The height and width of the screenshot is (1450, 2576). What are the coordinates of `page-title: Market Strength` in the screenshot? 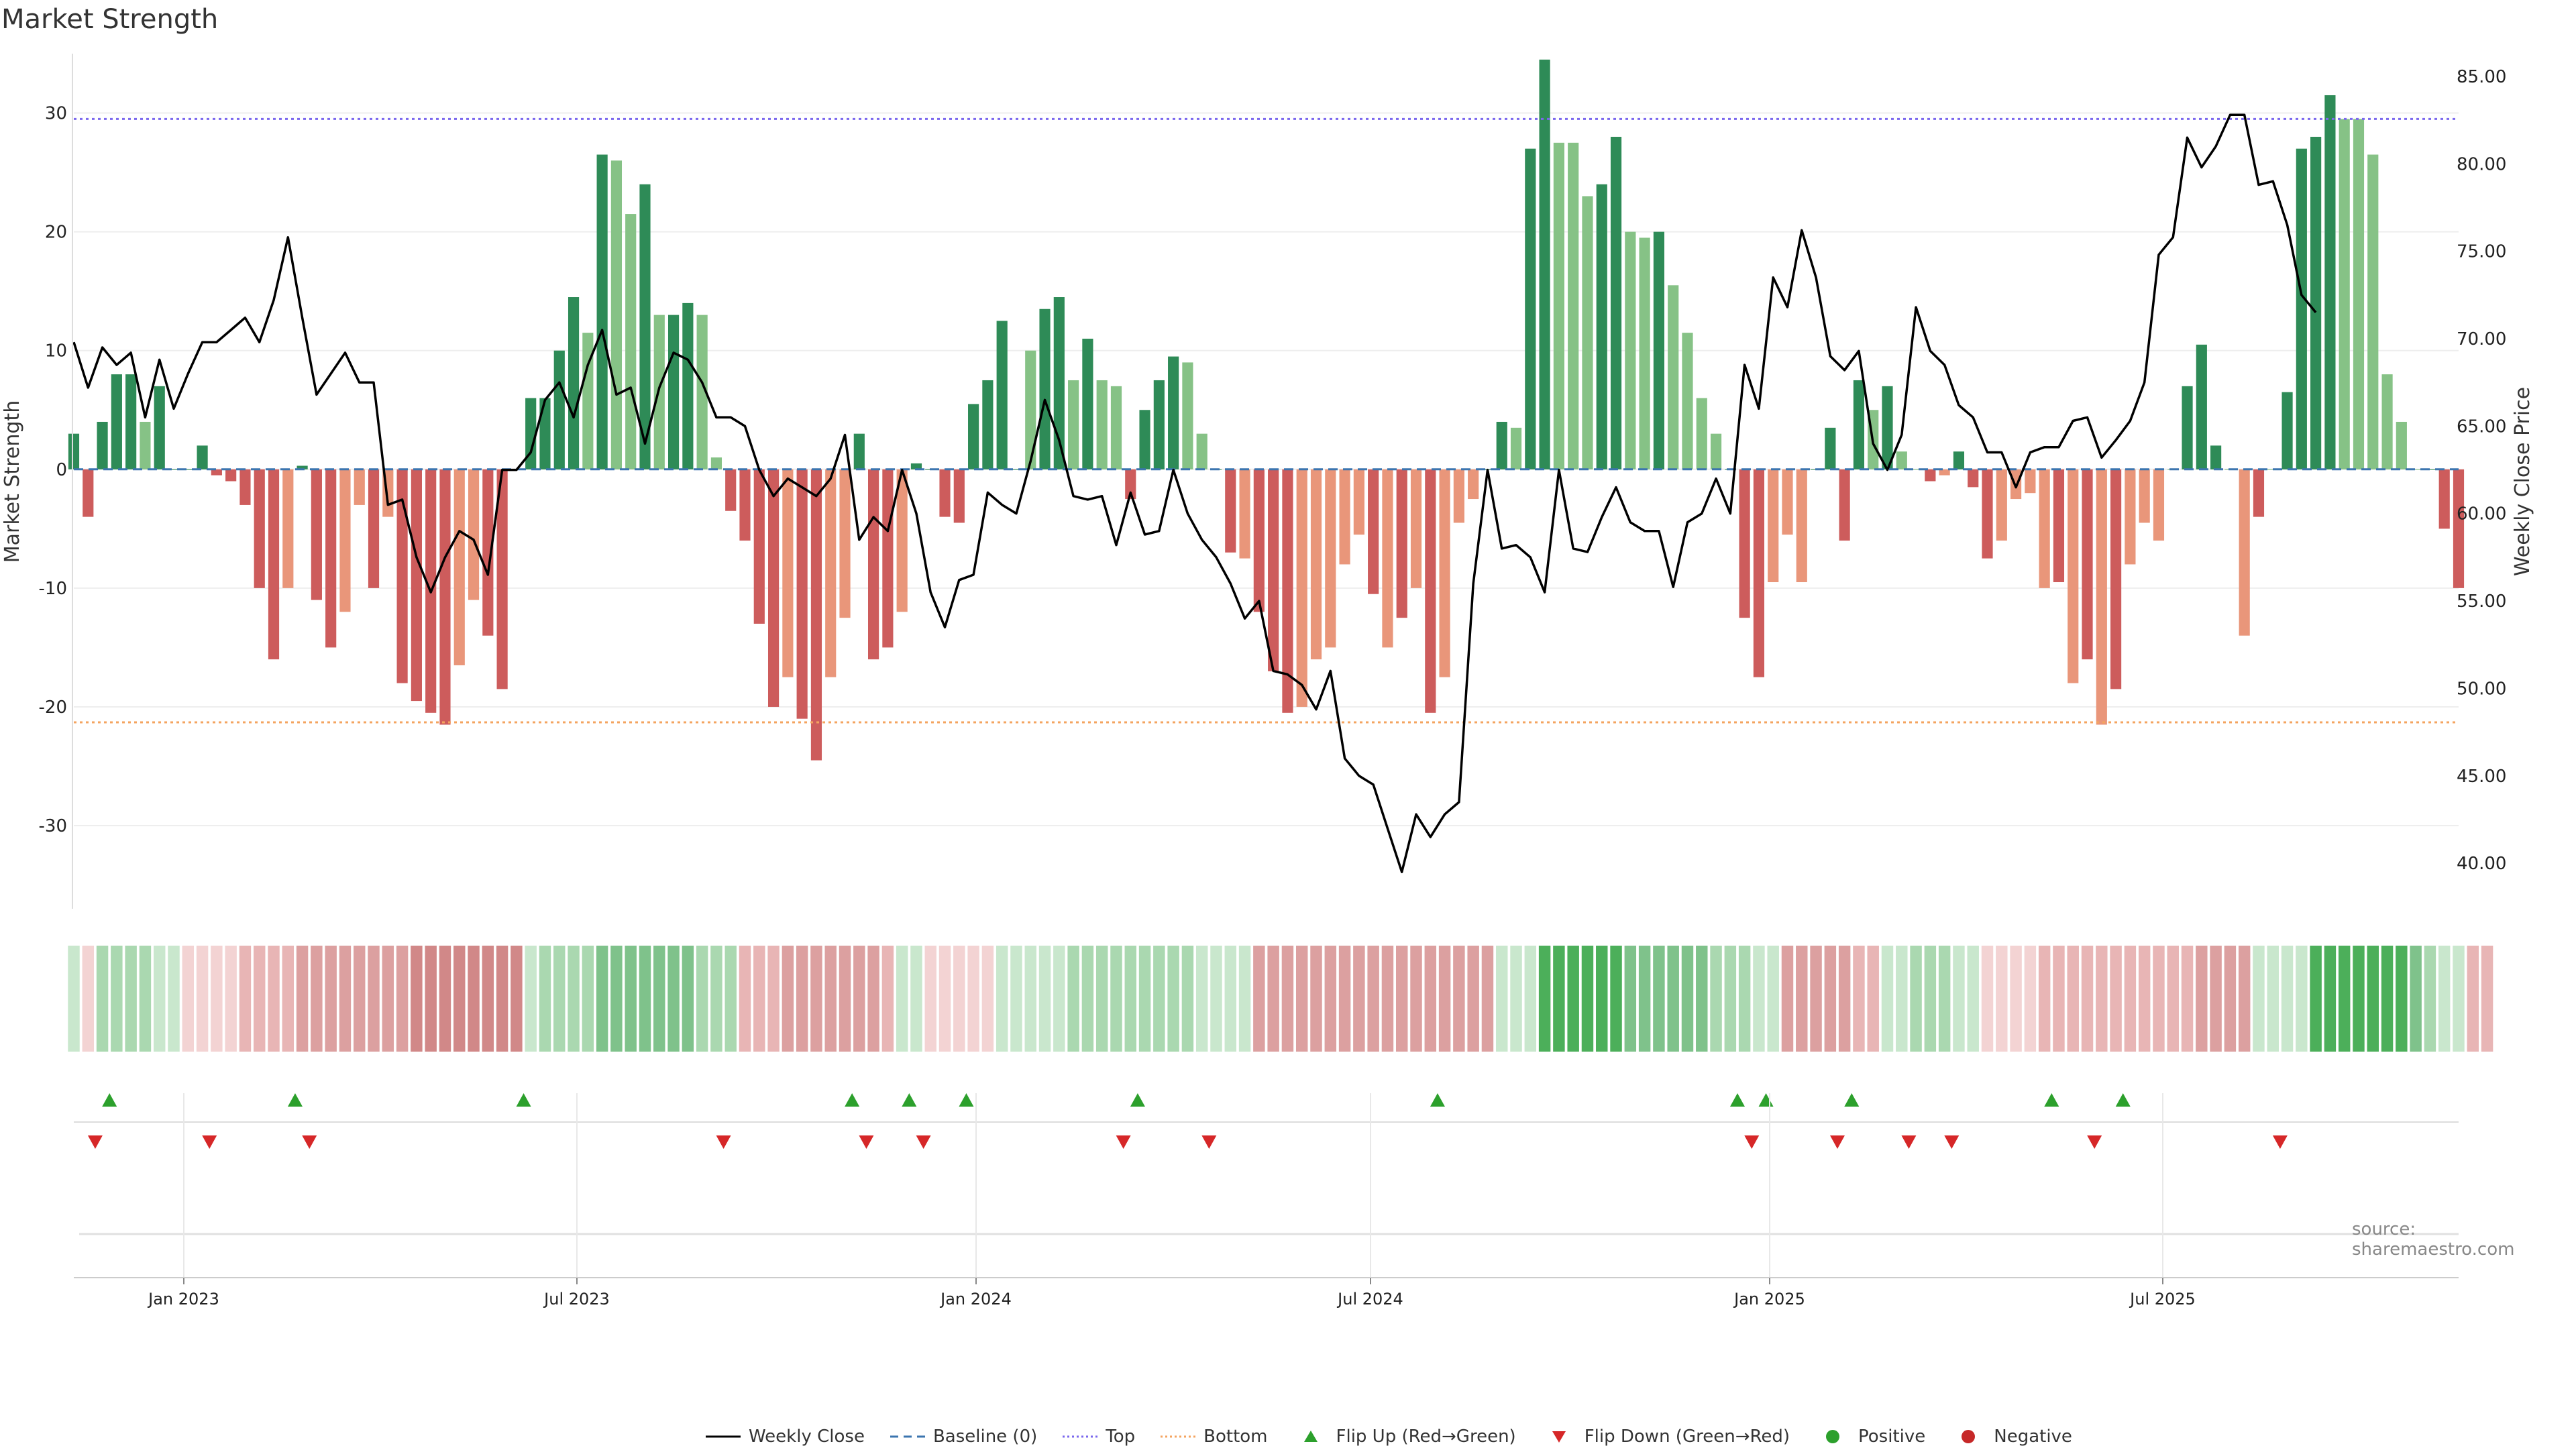 It's located at (110, 19).